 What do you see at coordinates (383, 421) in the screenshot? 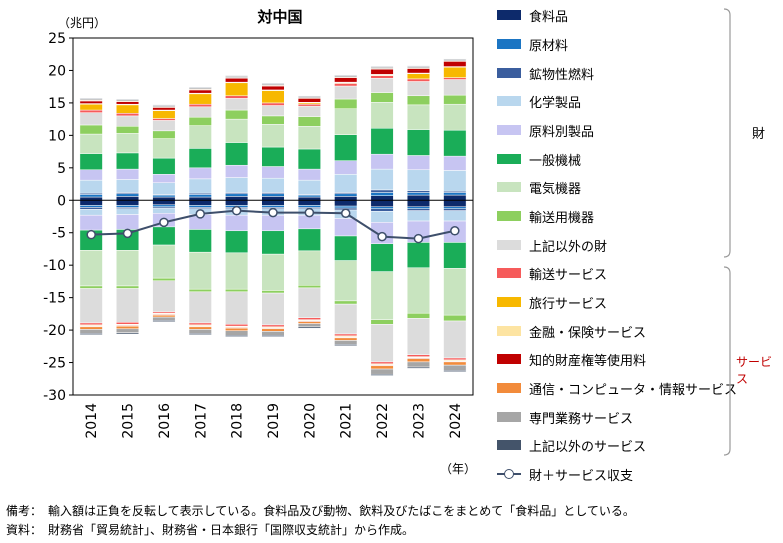
I see `x-tick-label: 2022` at bounding box center [383, 421].